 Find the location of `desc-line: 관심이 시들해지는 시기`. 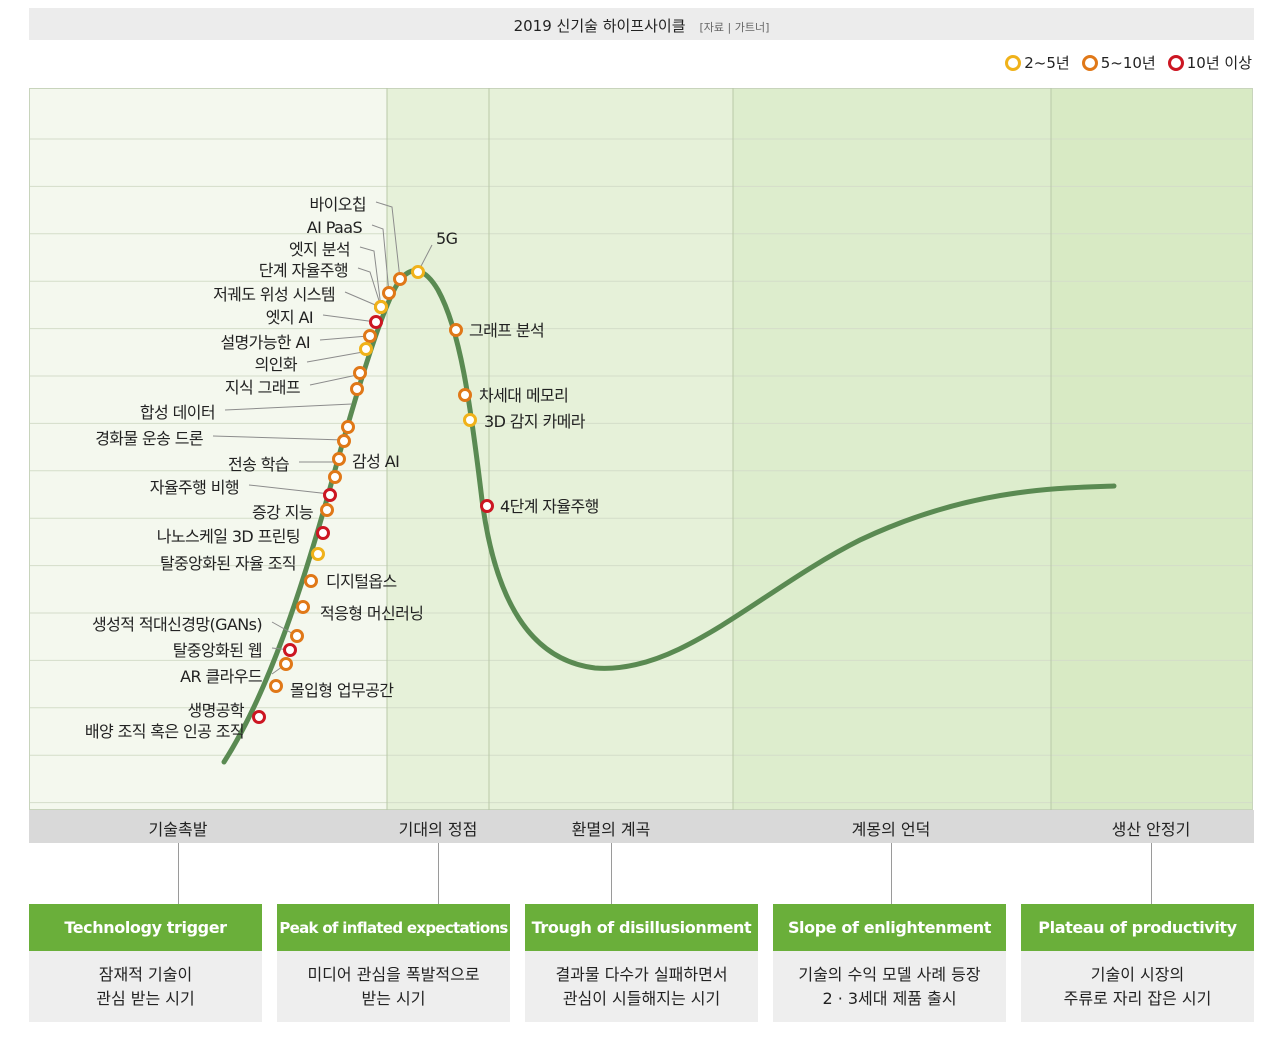

desc-line: 관심이 시들해지는 시기 is located at coordinates (641, 998).